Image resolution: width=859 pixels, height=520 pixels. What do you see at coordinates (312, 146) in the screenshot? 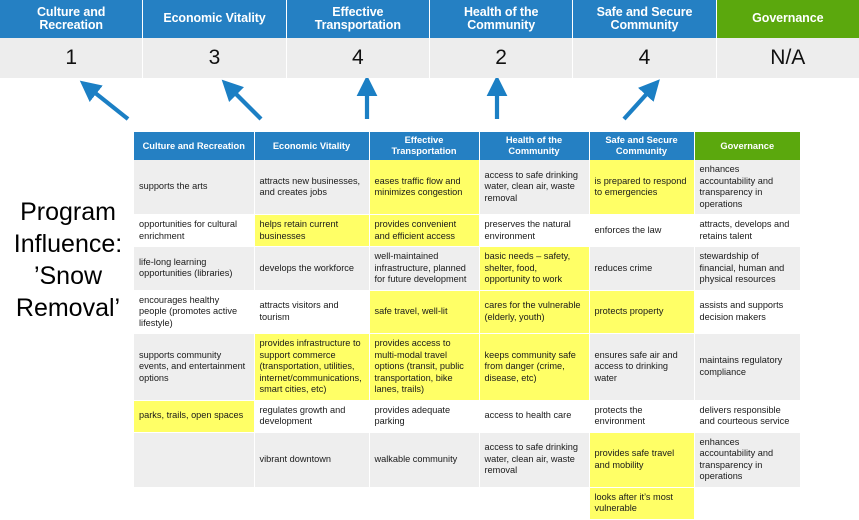
I see `matrix-header-1: Economic Vitality` at bounding box center [312, 146].